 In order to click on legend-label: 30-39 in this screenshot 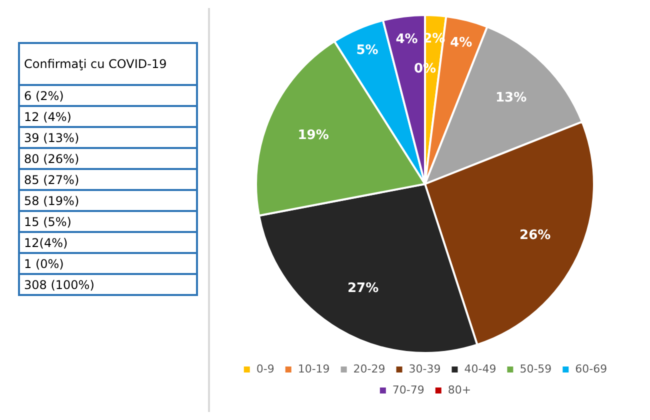, I will do `click(424, 369)`.